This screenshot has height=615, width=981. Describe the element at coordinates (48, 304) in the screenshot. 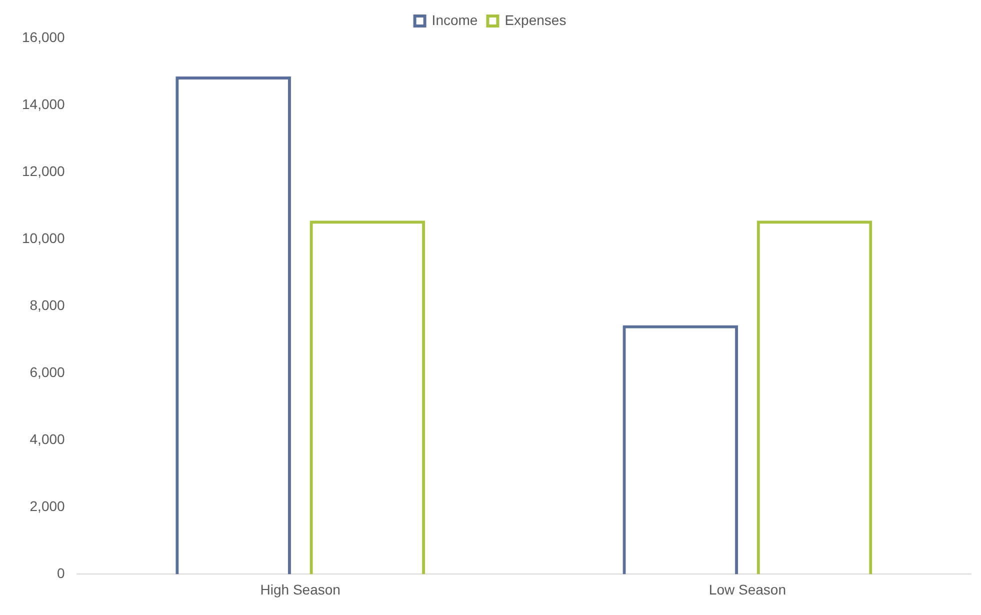

I see `y-tick-label: 8,000` at that location.